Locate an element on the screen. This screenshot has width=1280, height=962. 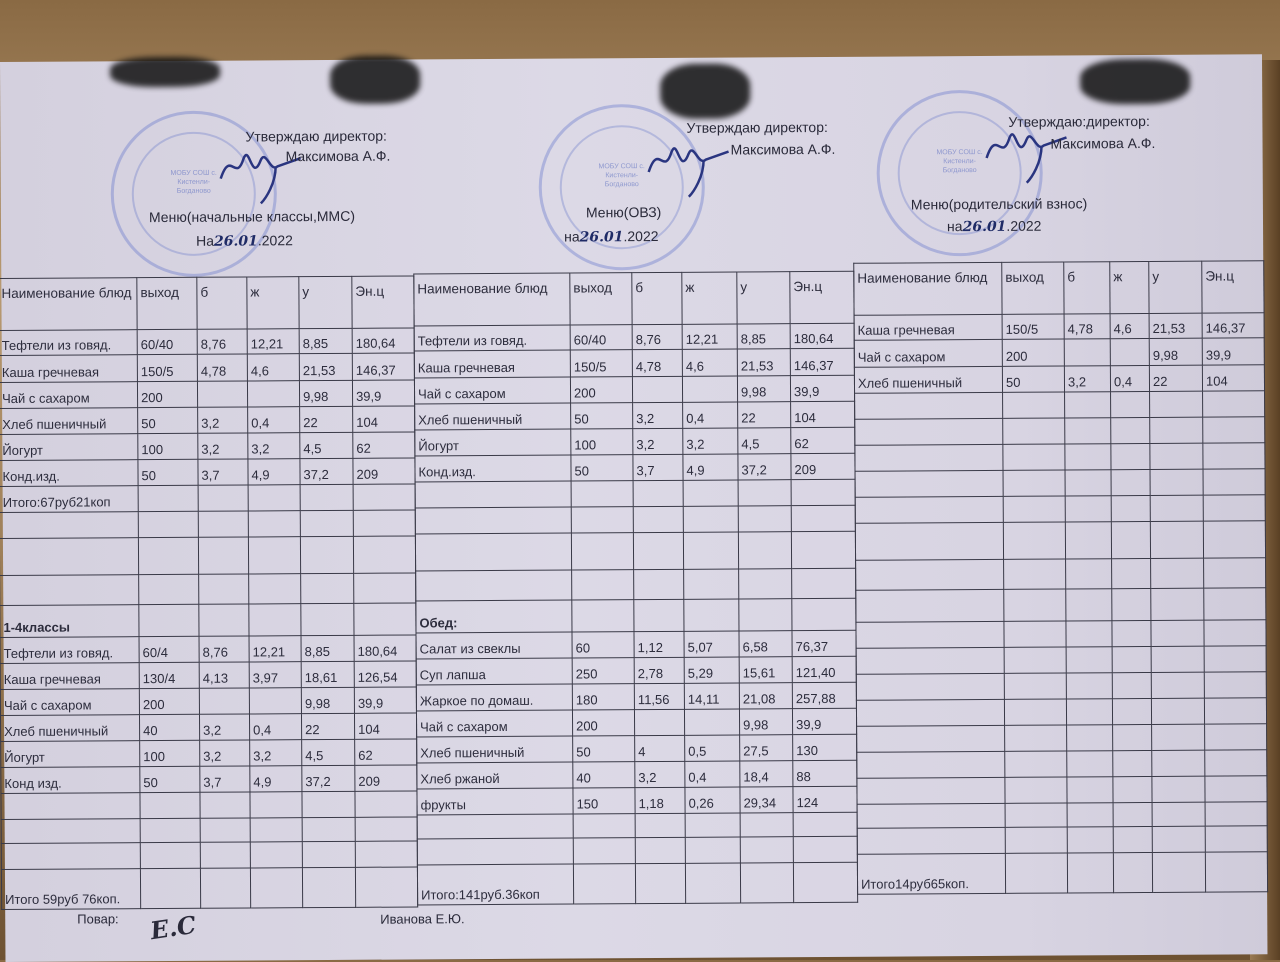
director-name: Максимова А.Ф. is located at coordinates (783, 149).